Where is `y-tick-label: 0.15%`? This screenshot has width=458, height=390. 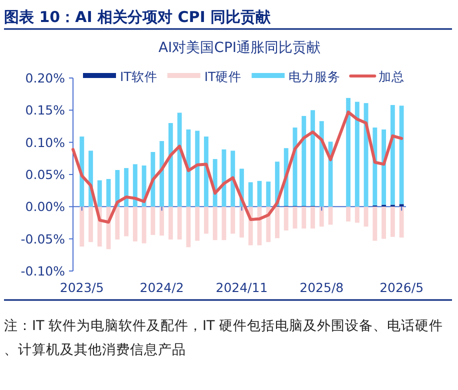 y-tick-label: 0.15% is located at coordinates (45, 110).